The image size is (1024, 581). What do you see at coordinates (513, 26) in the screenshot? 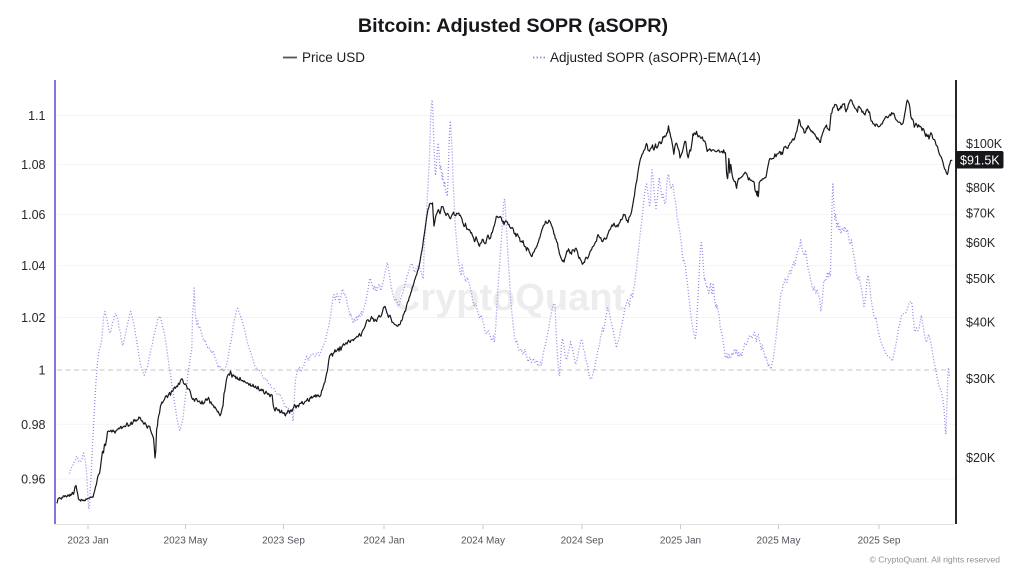
I see `svg-text: Bitcoin: Adjusted SOPR (aSOPR)` at bounding box center [513, 26].